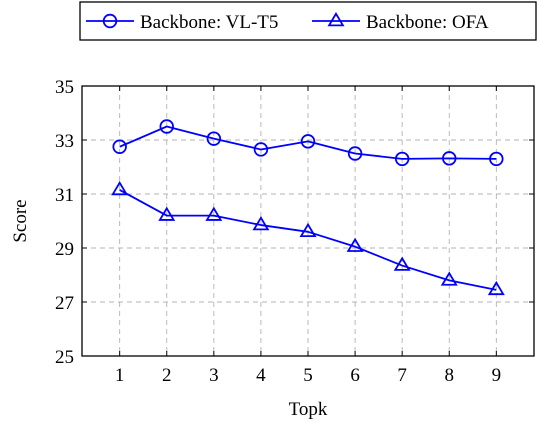 The image size is (540, 423). Describe the element at coordinates (167, 375) in the screenshot. I see `x-tick-label-1: 2` at that location.